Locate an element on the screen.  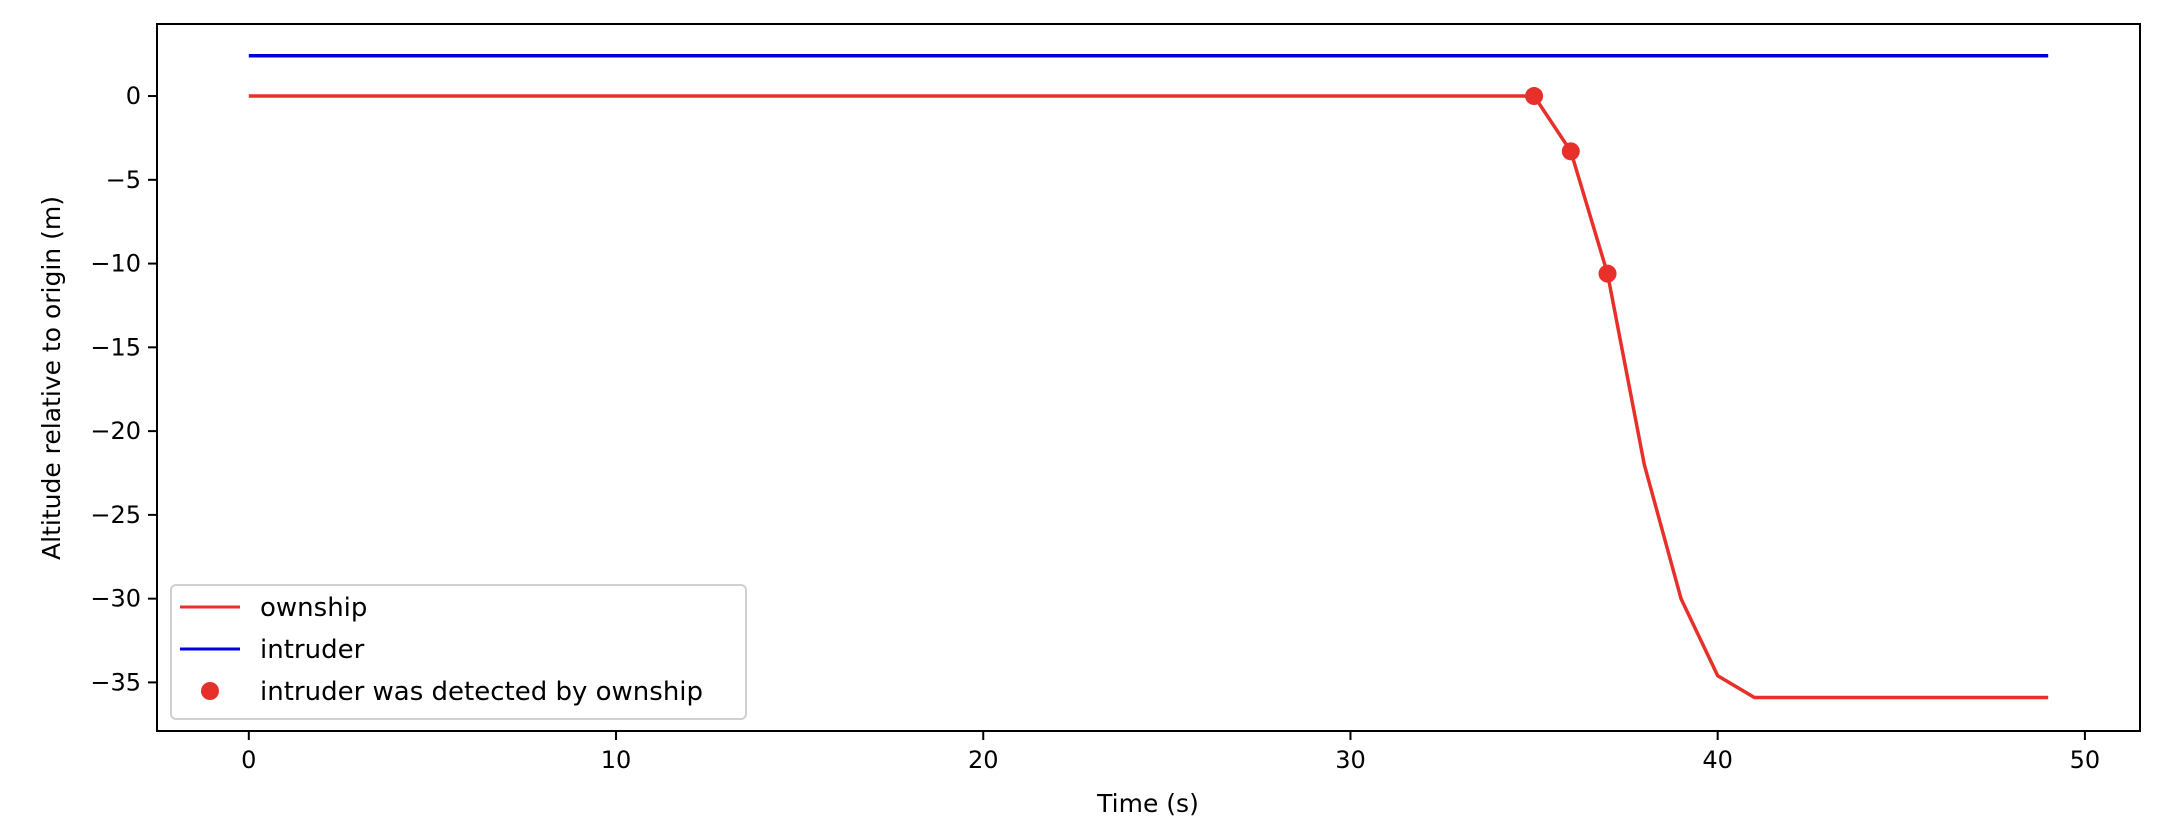
y-tick-label: −5 is located at coordinates (123, 180).